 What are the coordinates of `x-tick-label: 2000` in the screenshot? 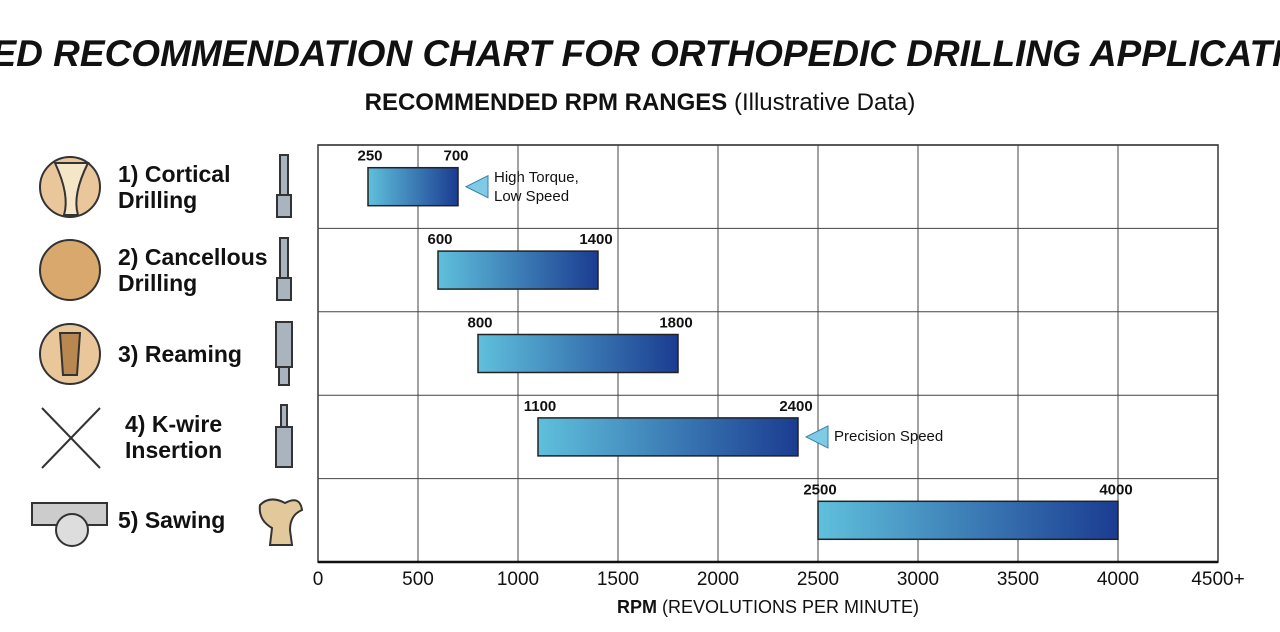 It's located at (718, 579).